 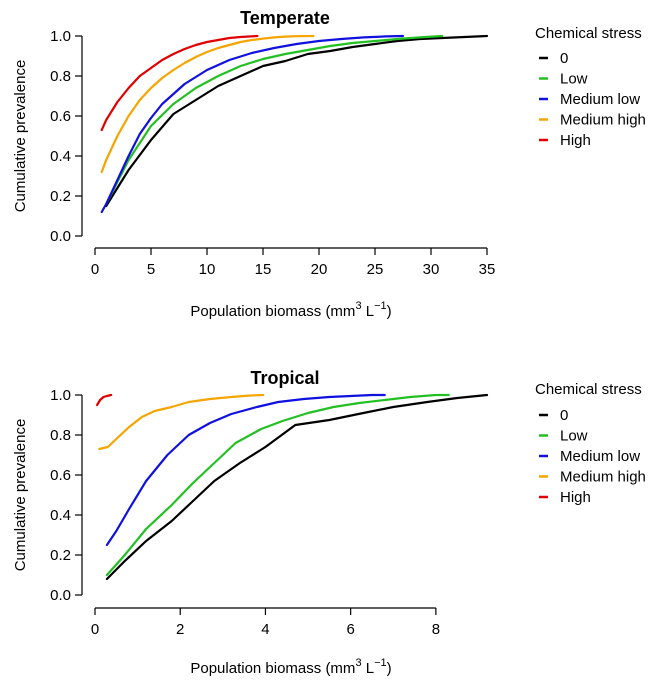 I want to click on x-tick-label: 6, so click(x=350, y=629).